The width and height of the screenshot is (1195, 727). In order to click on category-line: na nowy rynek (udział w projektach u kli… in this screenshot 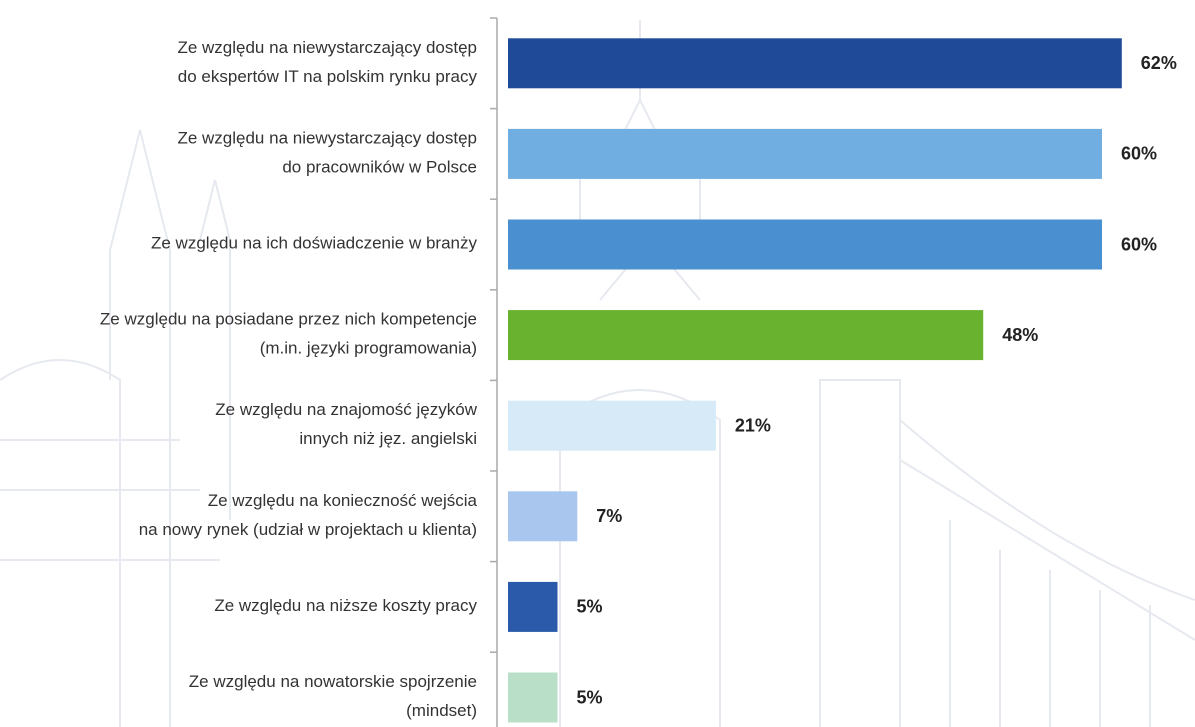, I will do `click(308, 529)`.